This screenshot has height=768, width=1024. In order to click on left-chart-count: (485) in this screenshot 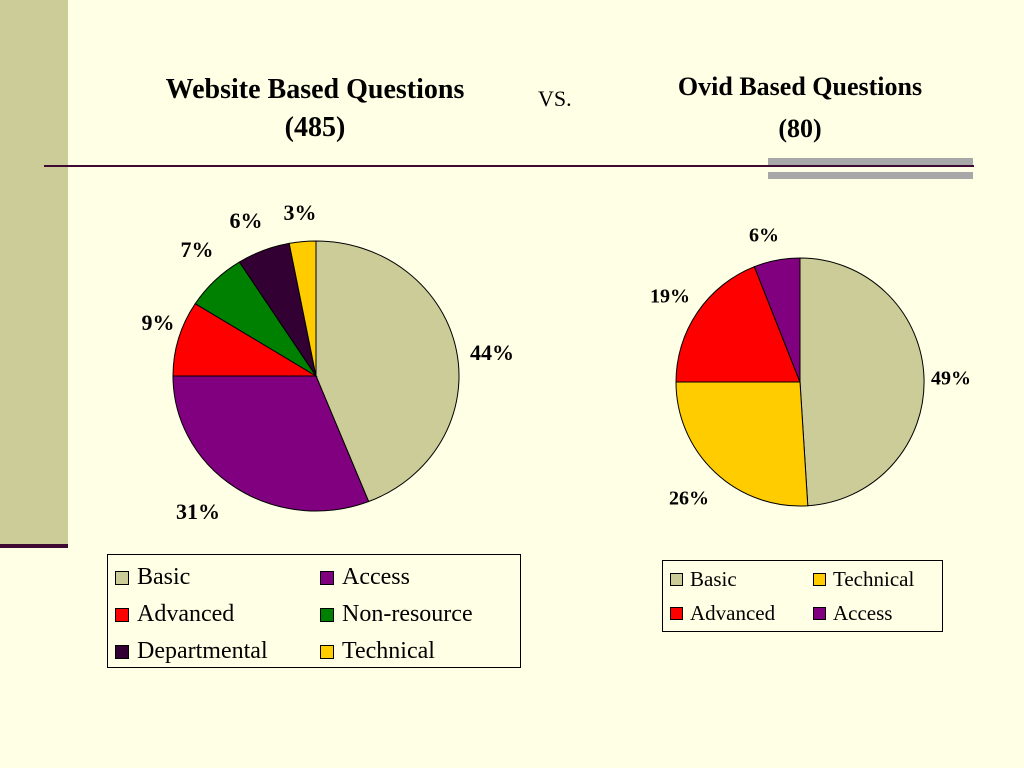, I will do `click(315, 127)`.